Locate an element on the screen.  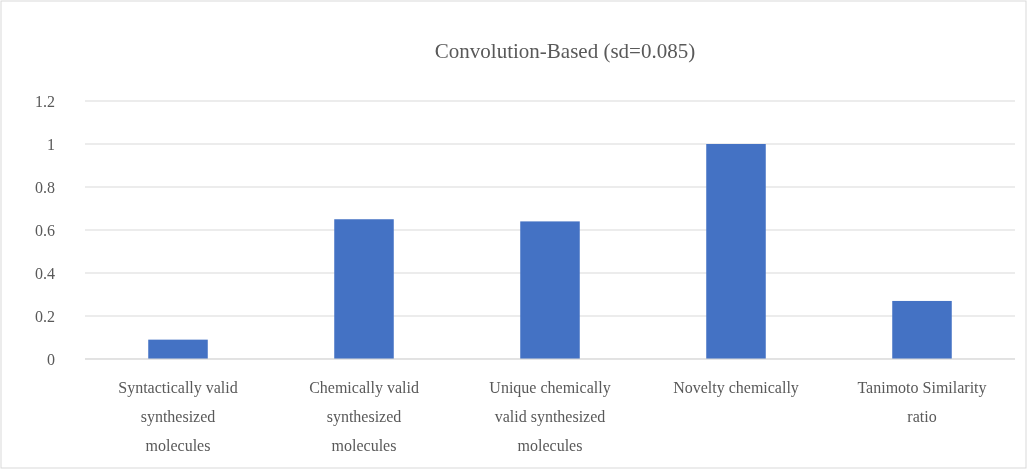
y-tick-label: 0.2 is located at coordinates (45, 316).